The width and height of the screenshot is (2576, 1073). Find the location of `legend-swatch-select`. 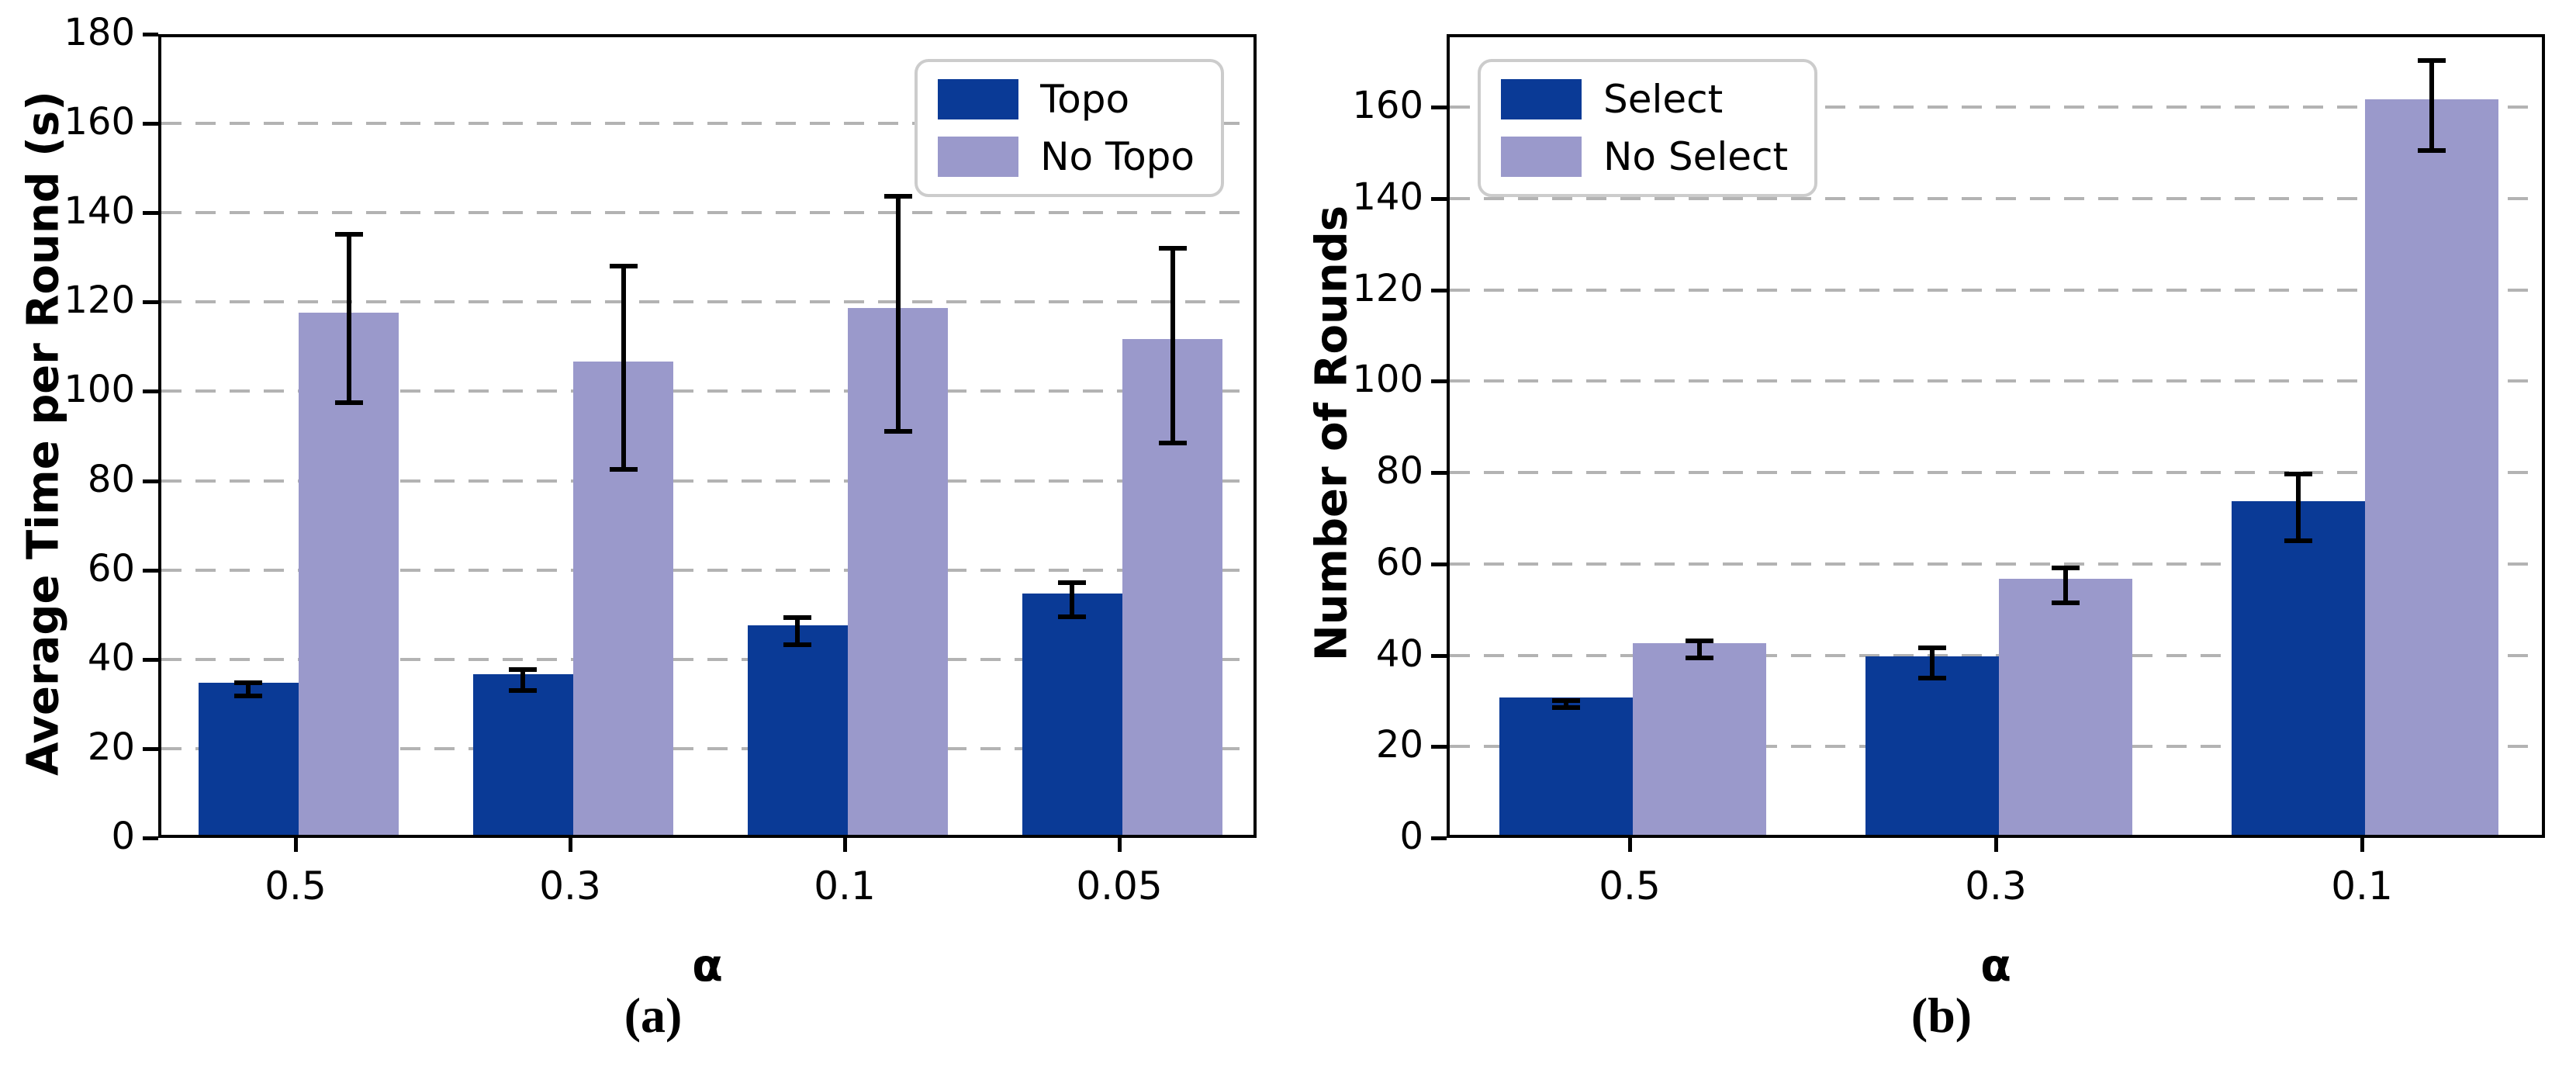

legend-swatch-select is located at coordinates (1541, 99).